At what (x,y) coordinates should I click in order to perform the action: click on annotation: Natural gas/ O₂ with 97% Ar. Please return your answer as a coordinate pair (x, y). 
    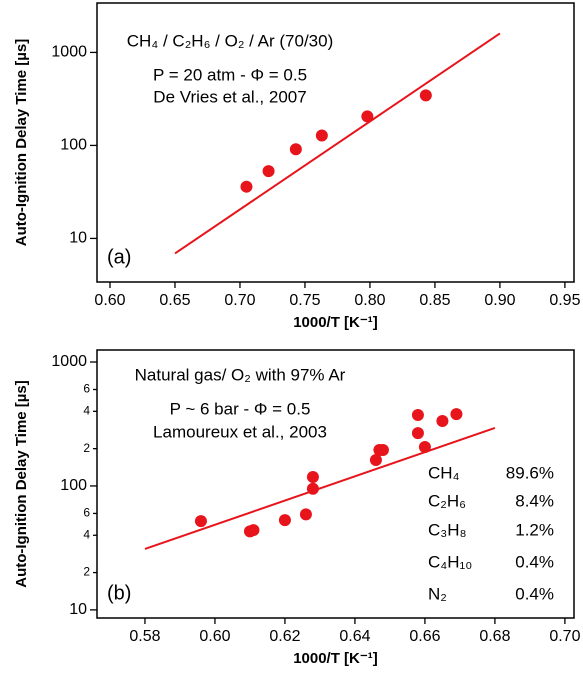
    Looking at the image, I should click on (240, 374).